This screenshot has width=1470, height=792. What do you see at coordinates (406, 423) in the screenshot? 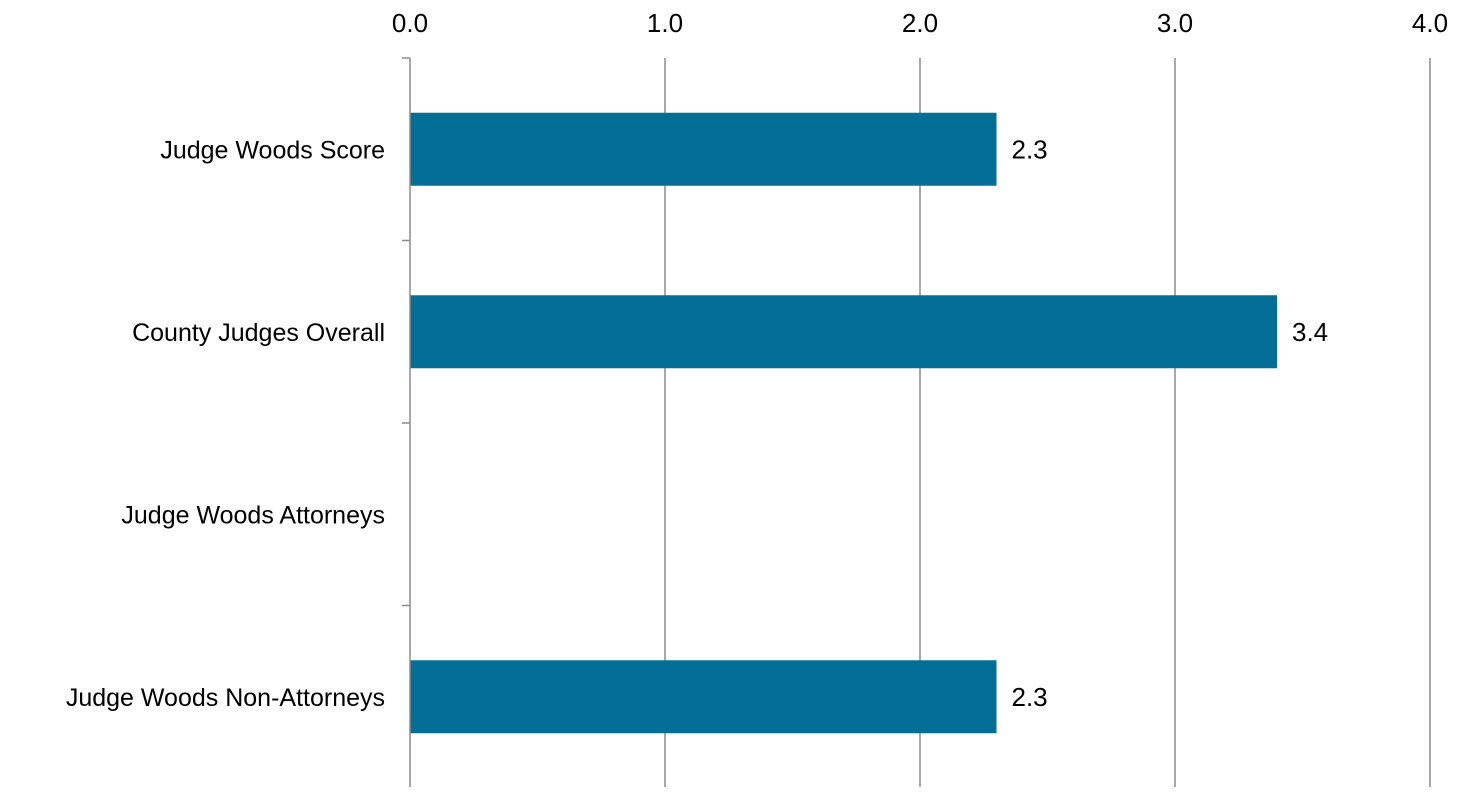
I see `axis-layer` at bounding box center [406, 423].